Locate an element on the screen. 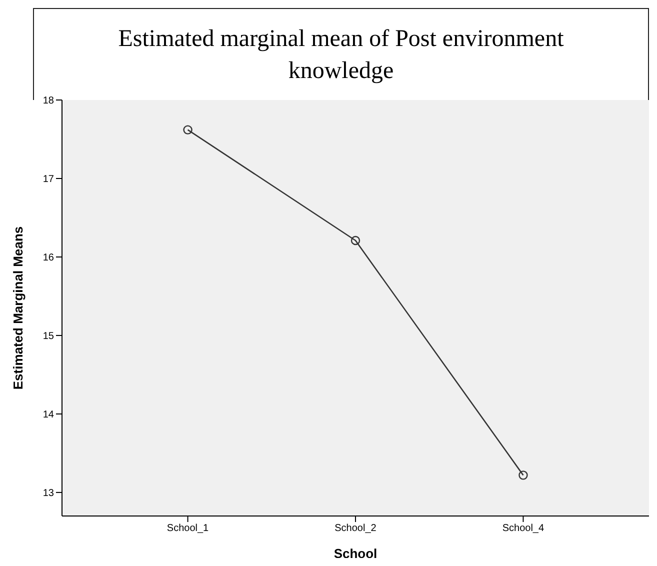  x-axis-title: School is located at coordinates (356, 553).